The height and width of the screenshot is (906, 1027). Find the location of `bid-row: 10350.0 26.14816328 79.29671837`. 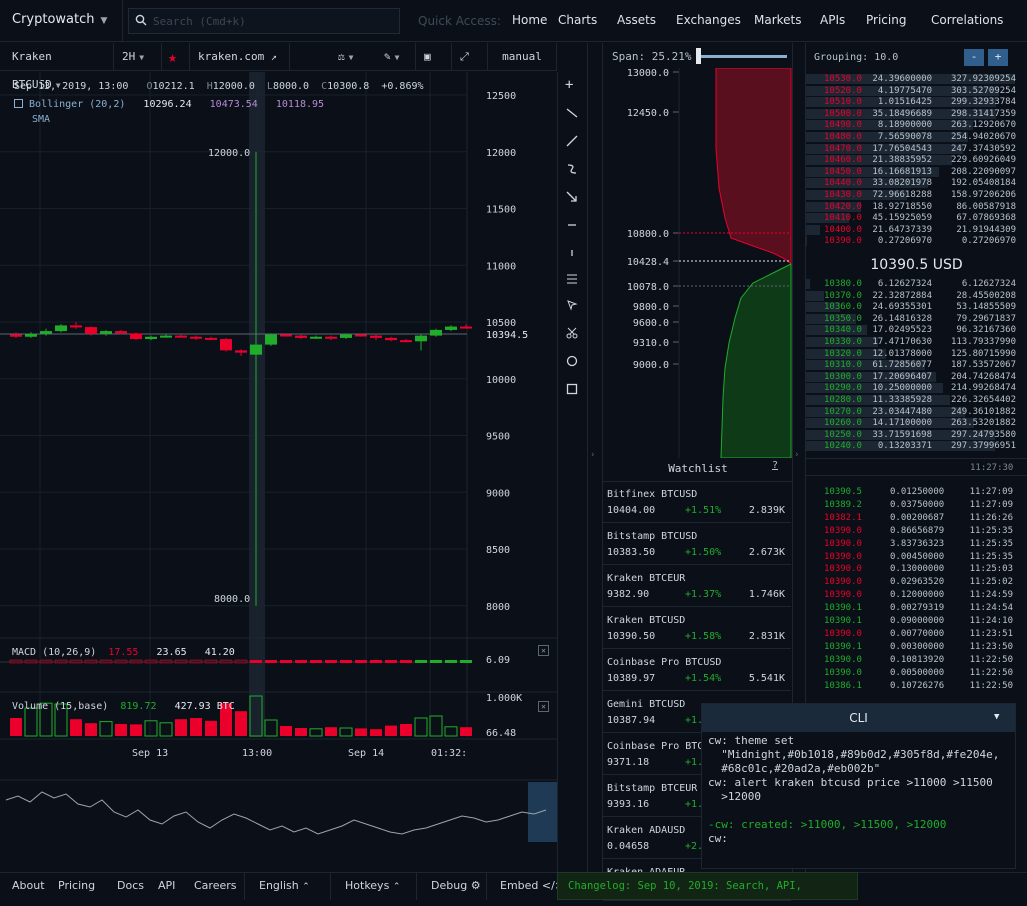

bid-row: 10350.0 26.14816328 79.29671837 is located at coordinates (916, 318).